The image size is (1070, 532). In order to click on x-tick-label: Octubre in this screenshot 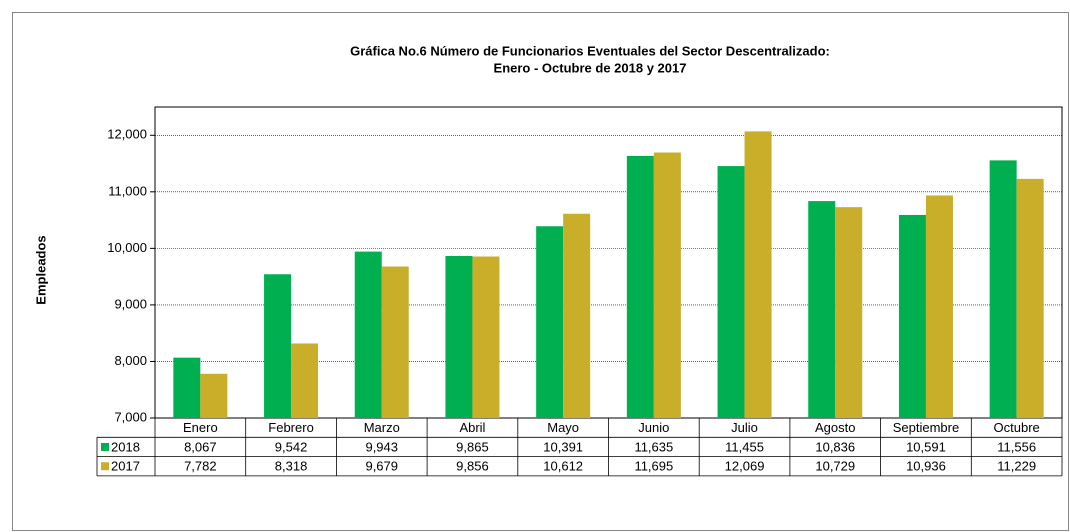, I will do `click(1017, 427)`.